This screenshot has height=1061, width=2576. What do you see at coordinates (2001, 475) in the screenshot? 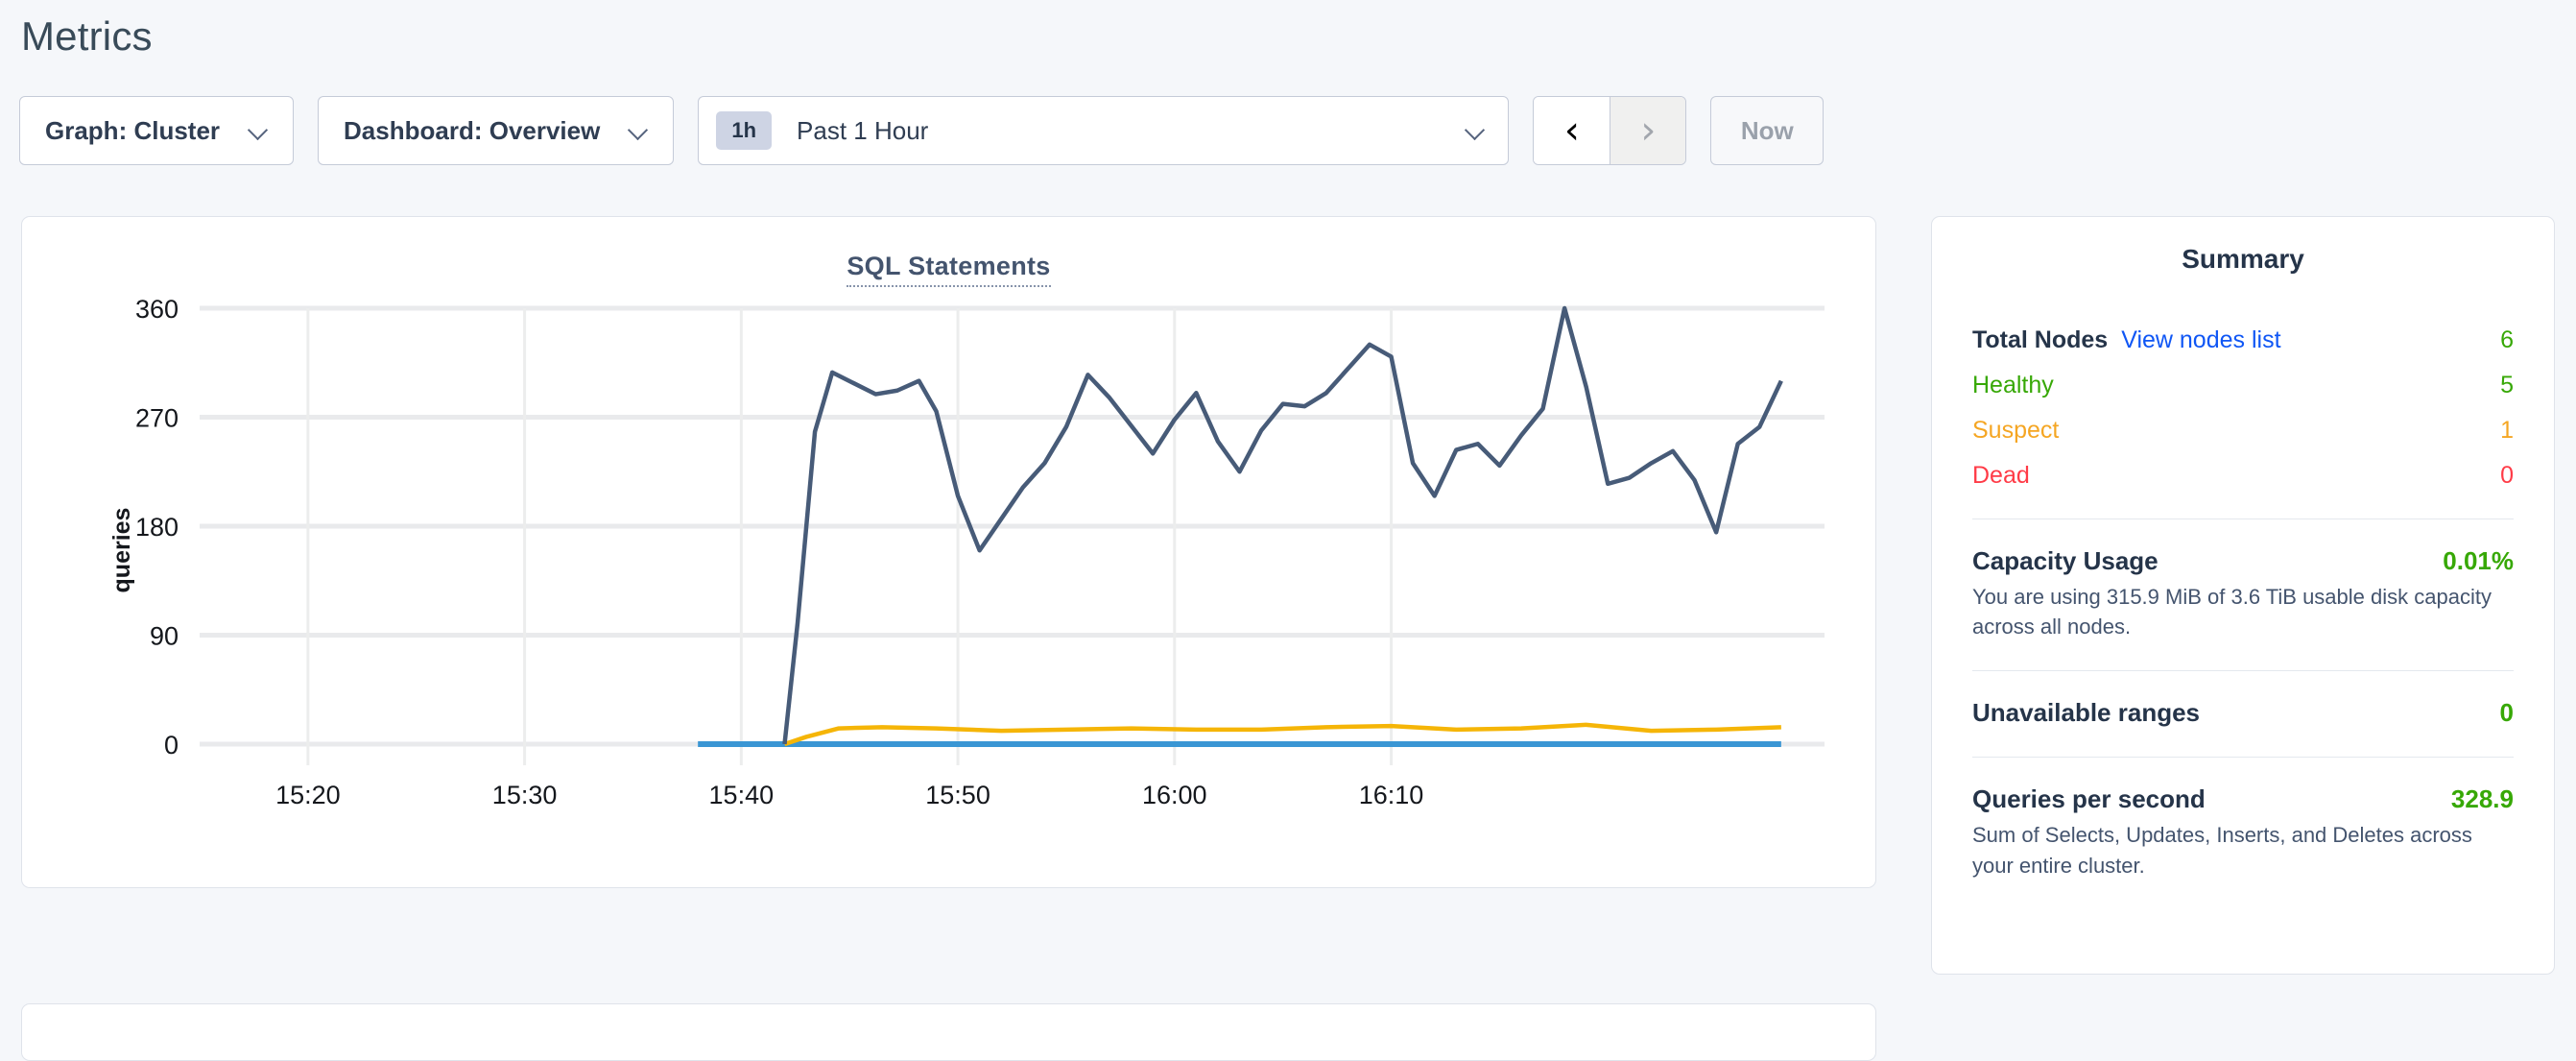
I see `dead-label: Dead` at bounding box center [2001, 475].